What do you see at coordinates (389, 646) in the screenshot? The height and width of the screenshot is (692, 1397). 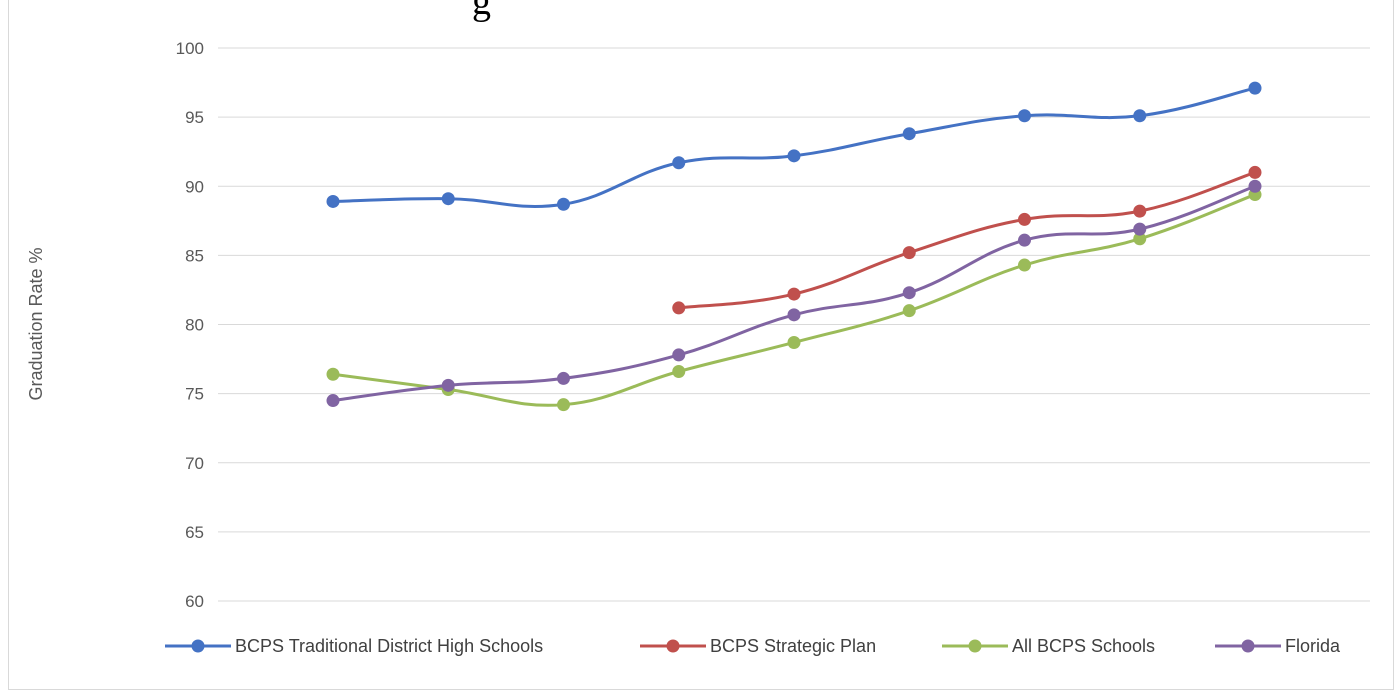 I see `legend-label: BCPS Traditional District High Schools` at bounding box center [389, 646].